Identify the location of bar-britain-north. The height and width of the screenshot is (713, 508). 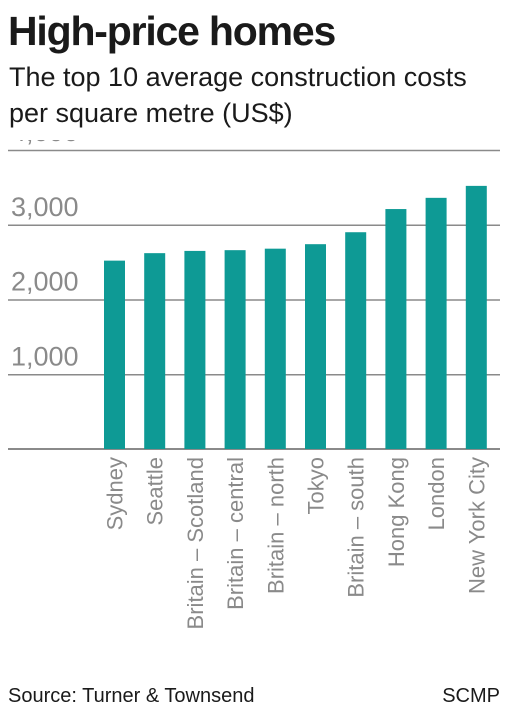
(275, 348).